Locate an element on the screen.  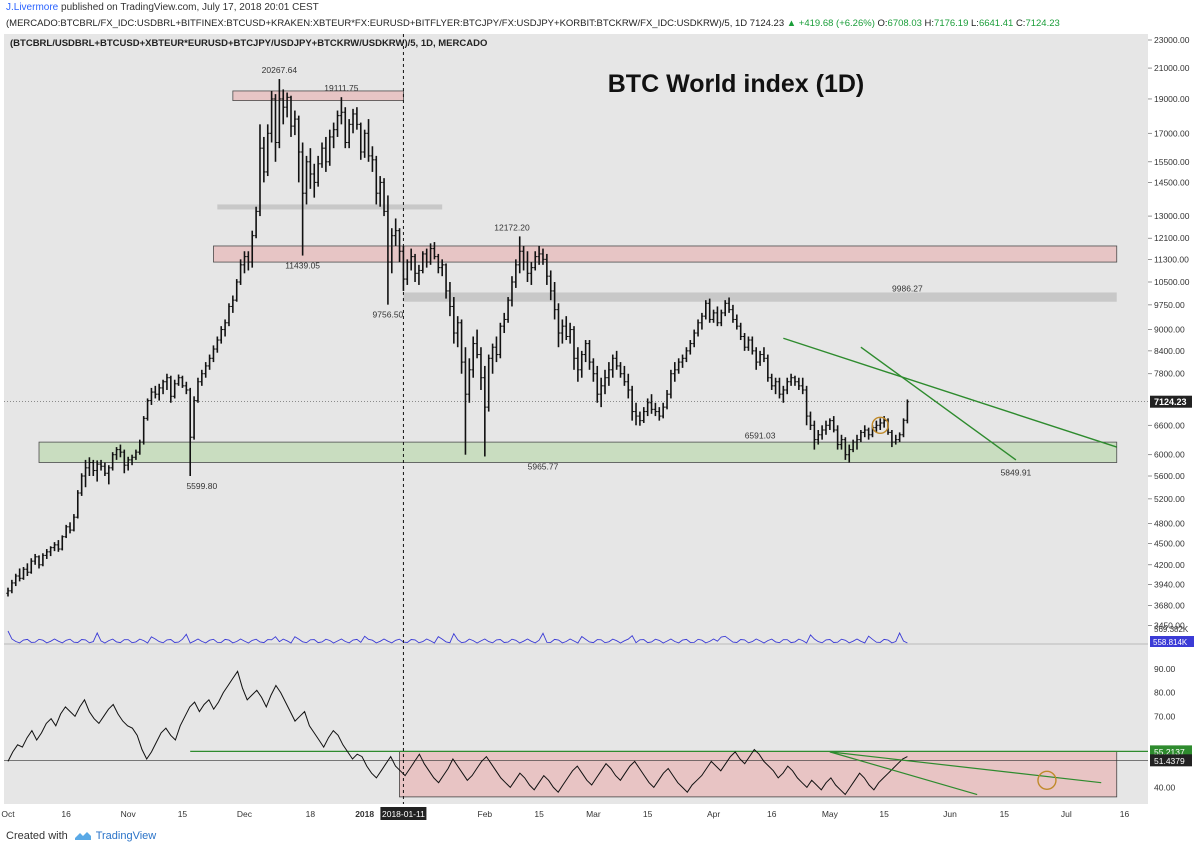
price-tick-label: 8400.00 is located at coordinates (1169, 351).